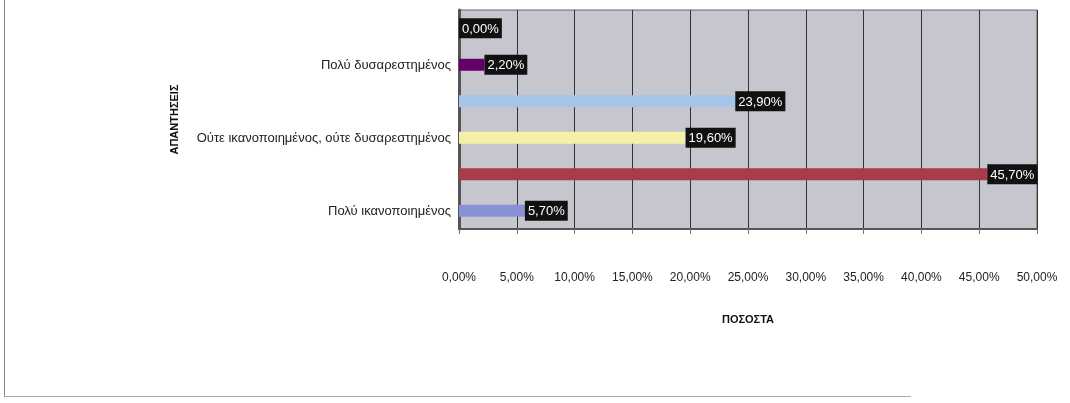 This screenshot has height=403, width=1070. I want to click on x-tick-label: 30,00%, so click(806, 277).